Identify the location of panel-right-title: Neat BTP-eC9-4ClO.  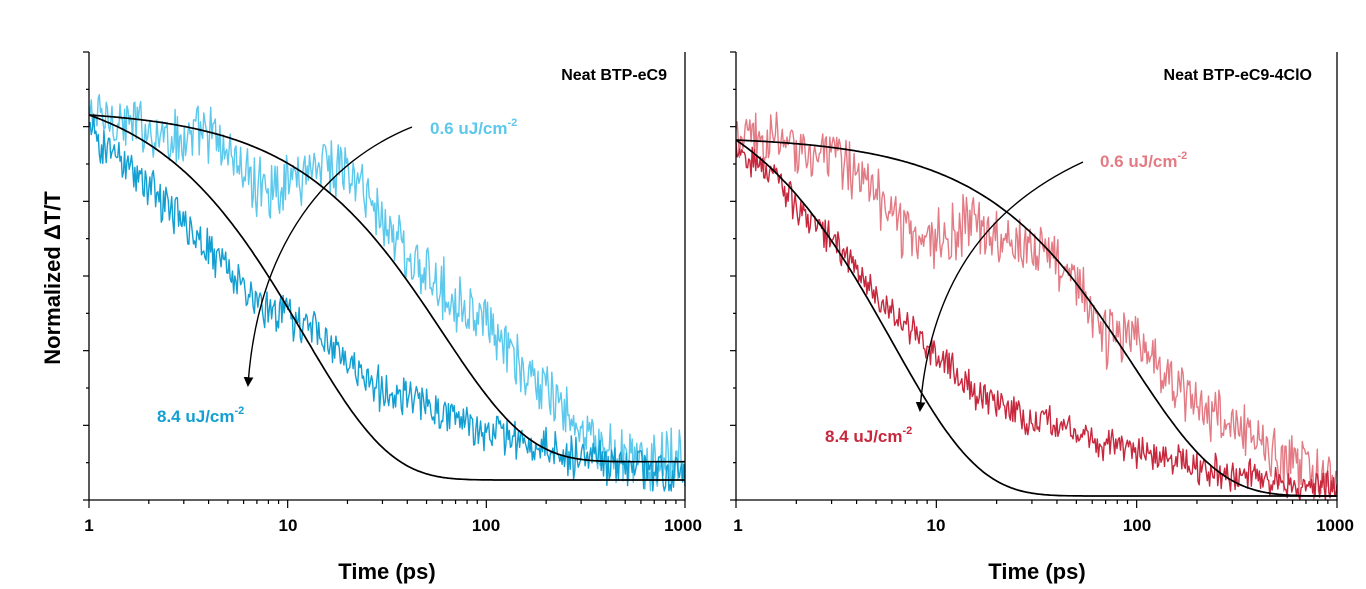
(1238, 75).